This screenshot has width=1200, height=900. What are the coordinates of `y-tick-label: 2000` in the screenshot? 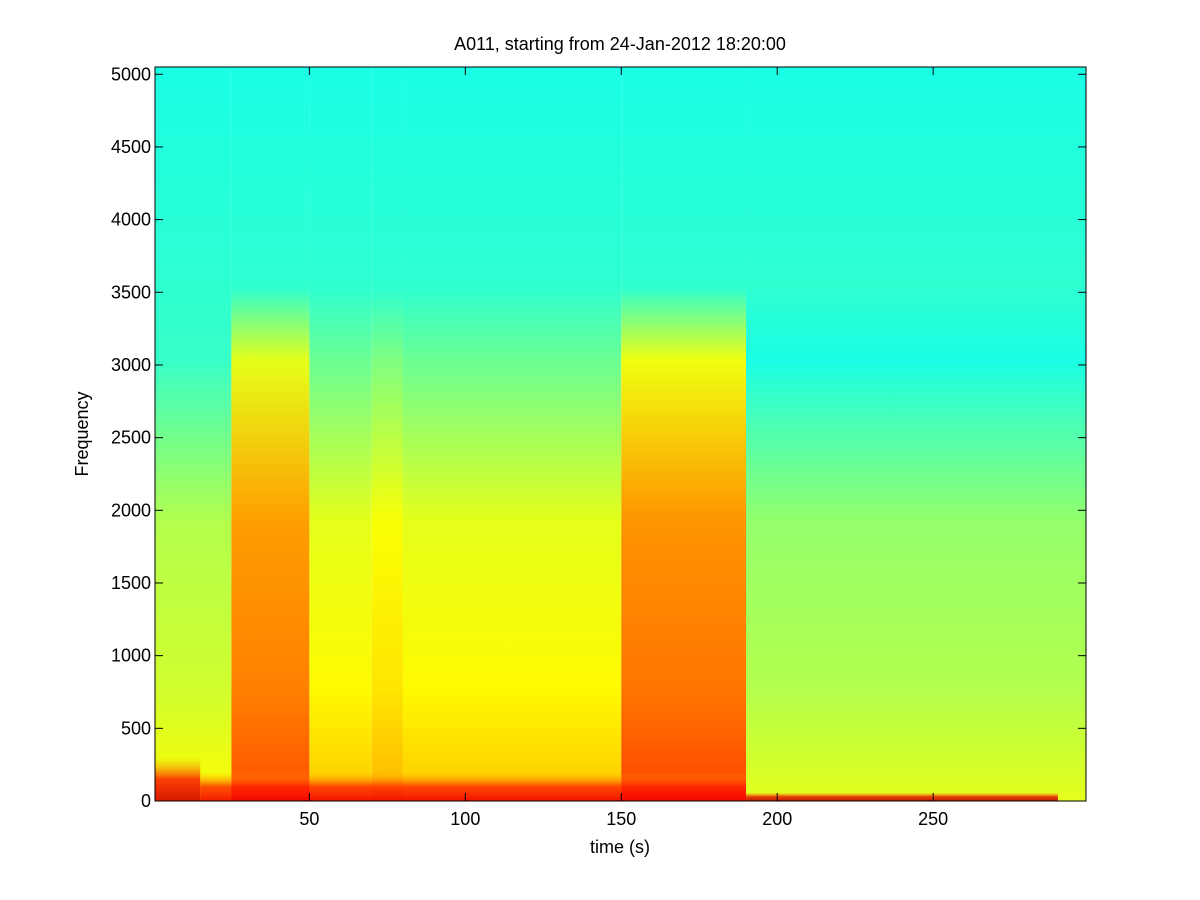 It's located at (131, 510).